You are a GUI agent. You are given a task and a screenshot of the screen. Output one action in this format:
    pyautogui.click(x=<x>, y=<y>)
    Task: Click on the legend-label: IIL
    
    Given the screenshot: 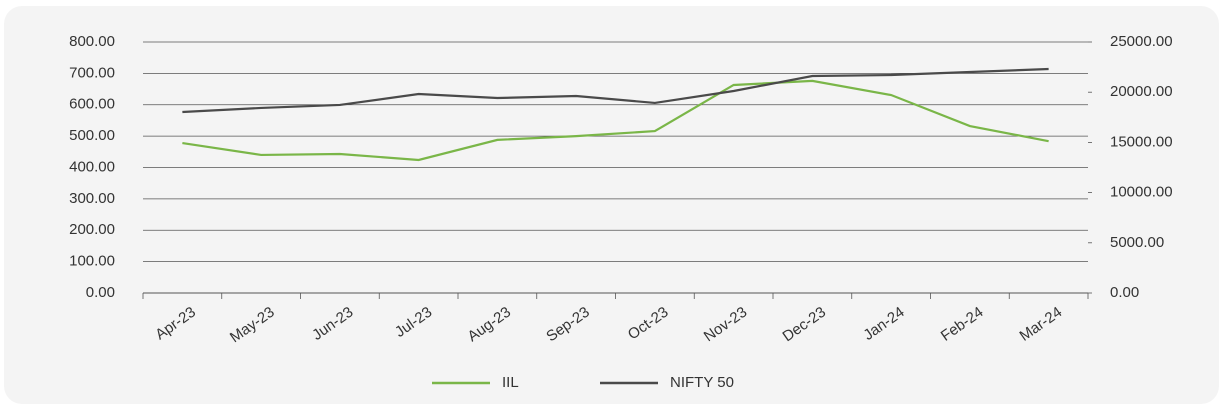 What is the action you would take?
    pyautogui.click(x=510, y=382)
    